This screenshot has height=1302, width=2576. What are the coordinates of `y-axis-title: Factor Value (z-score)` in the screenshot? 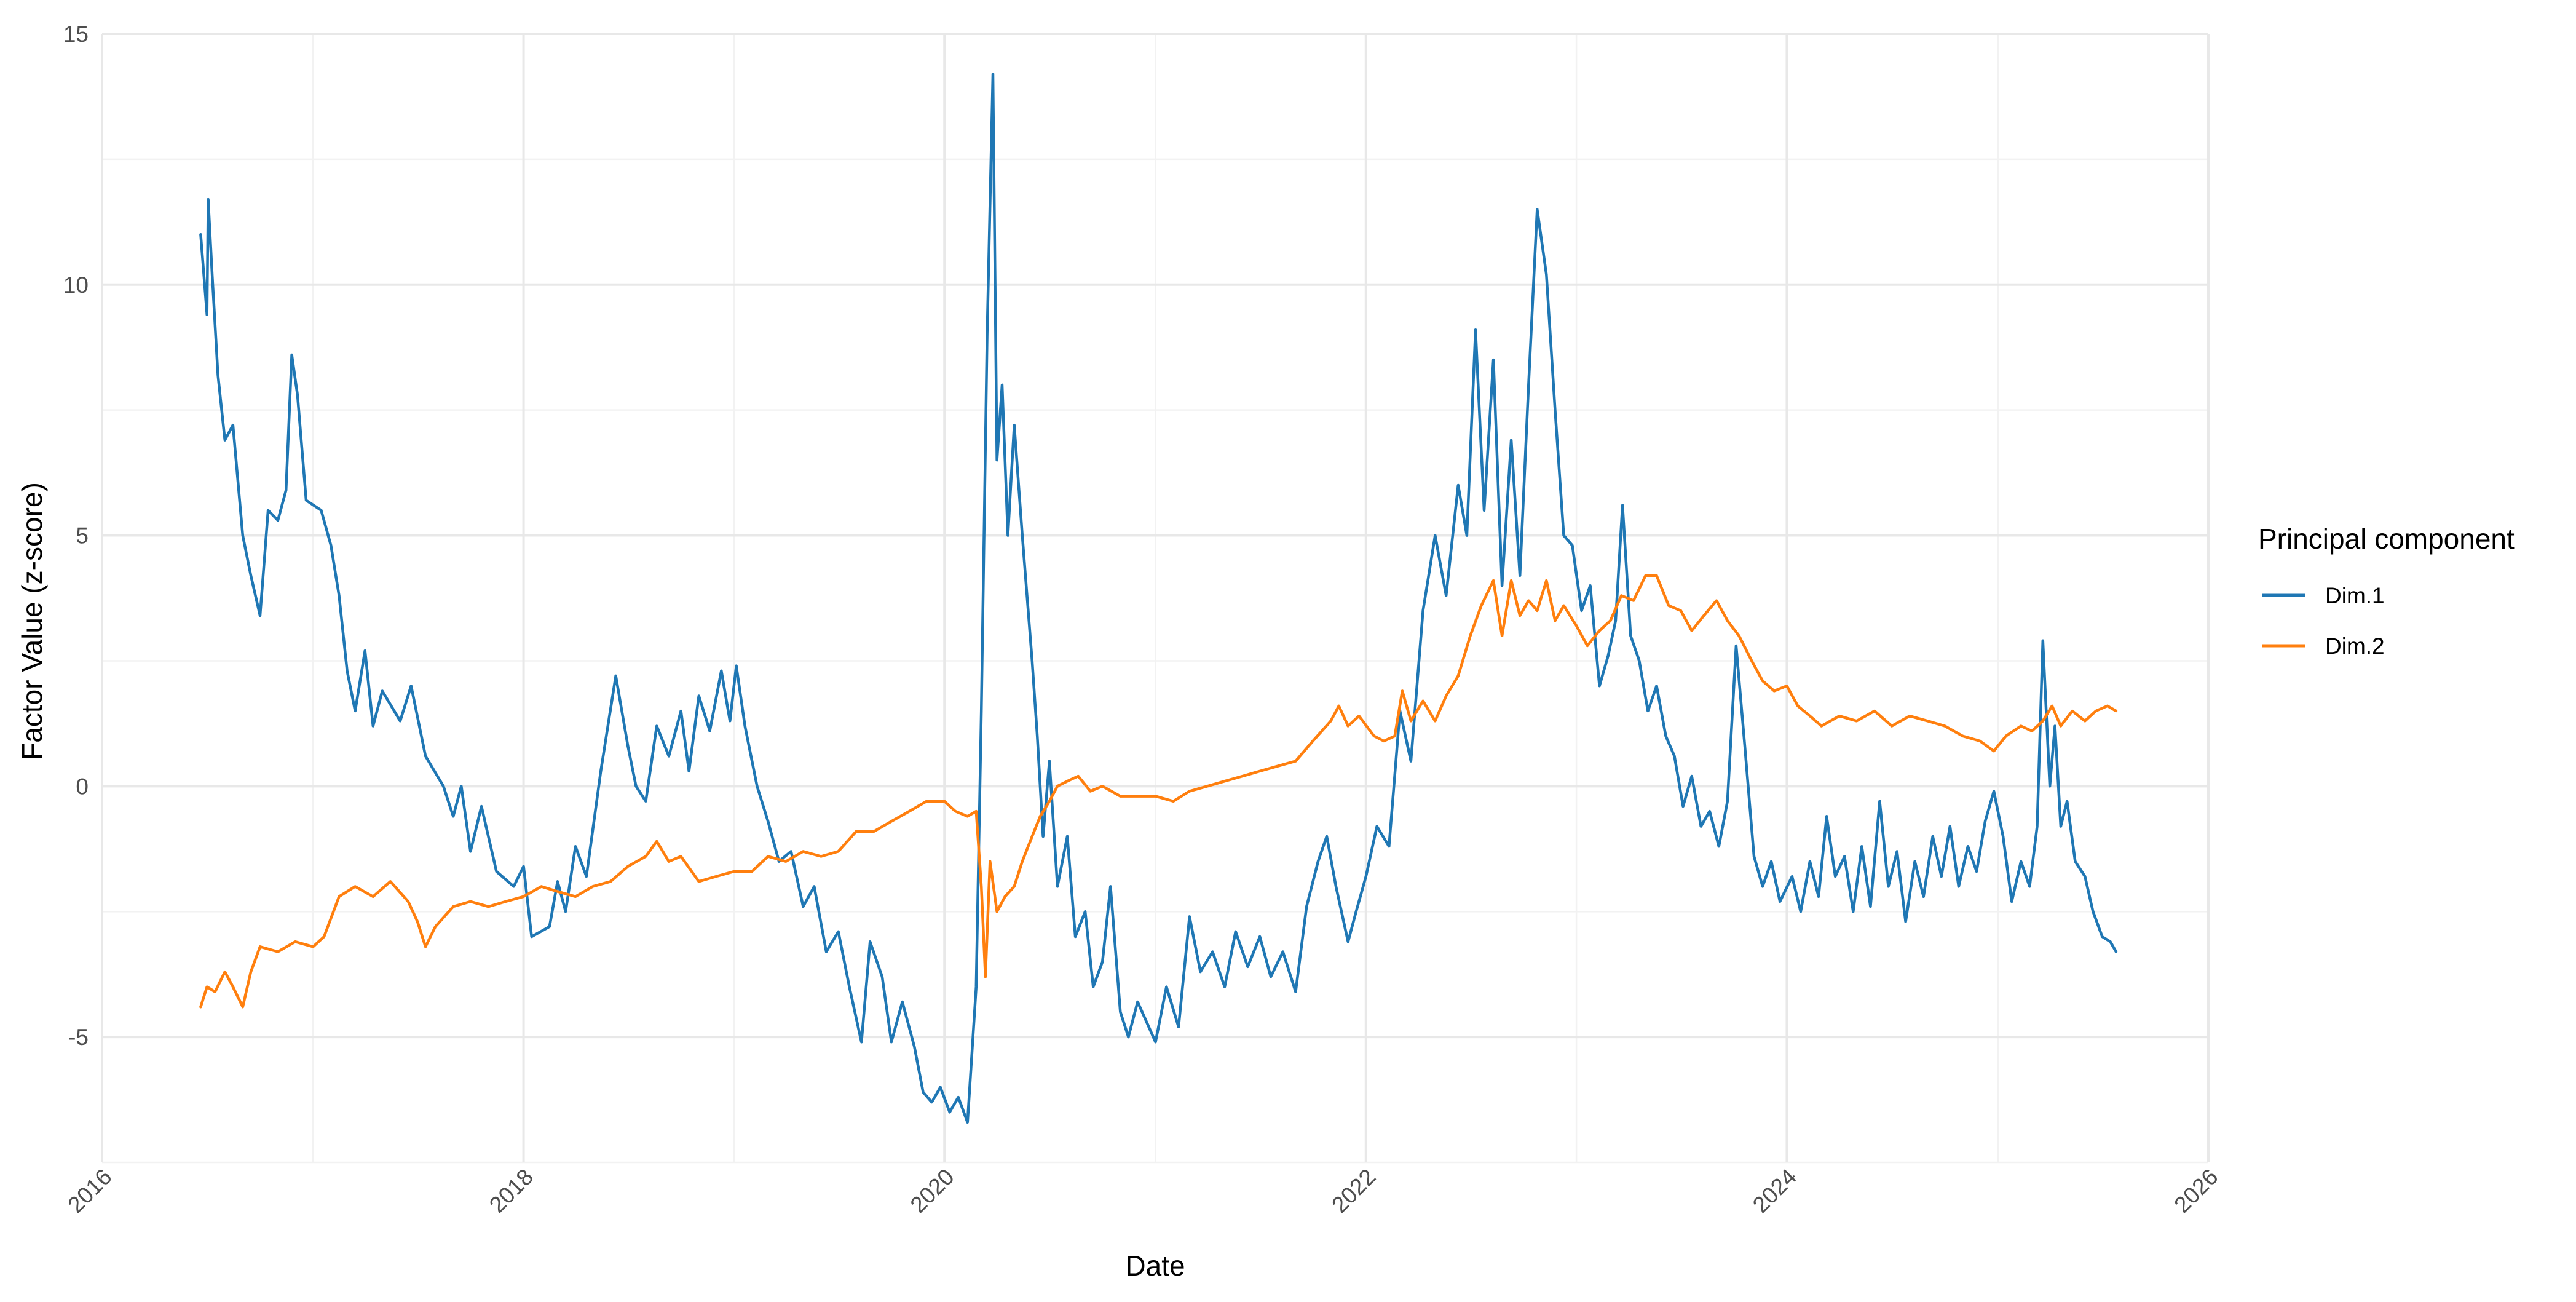 It's located at (32, 621).